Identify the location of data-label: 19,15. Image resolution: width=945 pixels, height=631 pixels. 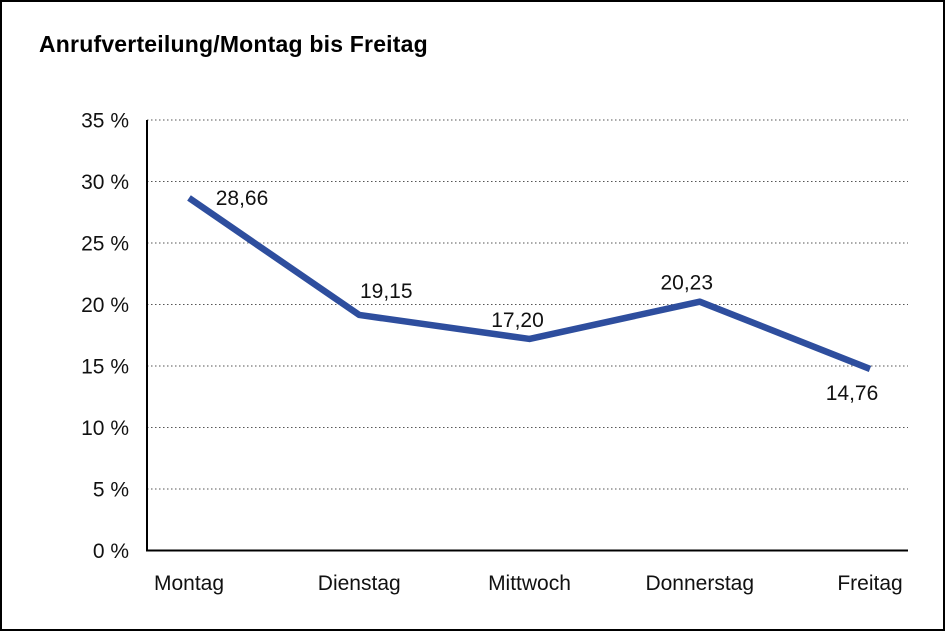
(386, 291).